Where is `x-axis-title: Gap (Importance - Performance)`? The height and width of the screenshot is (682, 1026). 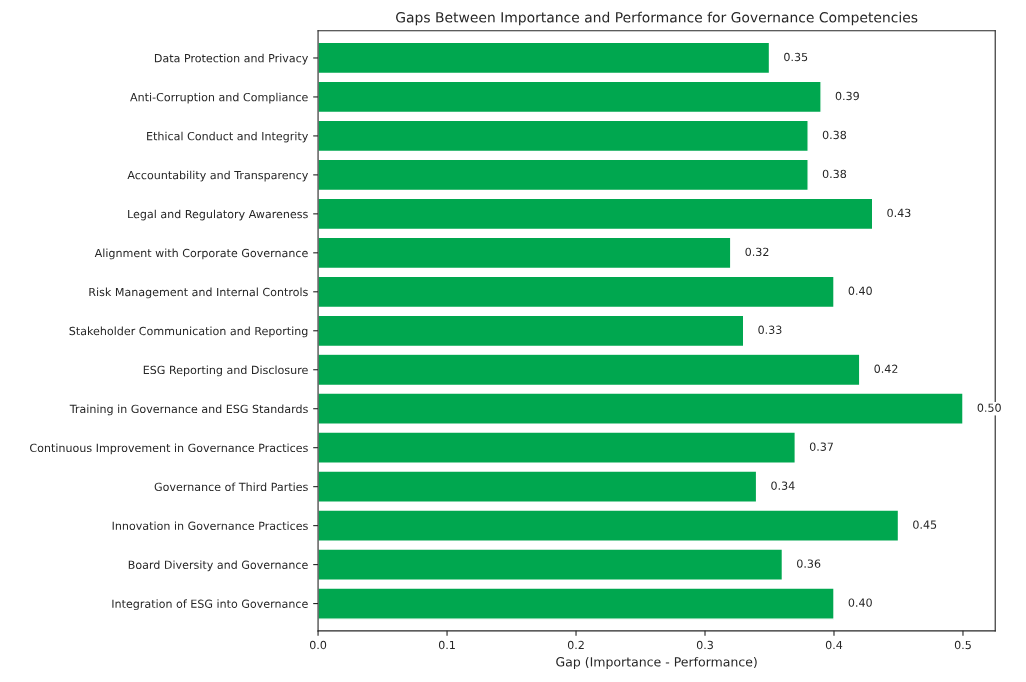
x-axis-title: Gap (Importance - Performance) is located at coordinates (656, 662).